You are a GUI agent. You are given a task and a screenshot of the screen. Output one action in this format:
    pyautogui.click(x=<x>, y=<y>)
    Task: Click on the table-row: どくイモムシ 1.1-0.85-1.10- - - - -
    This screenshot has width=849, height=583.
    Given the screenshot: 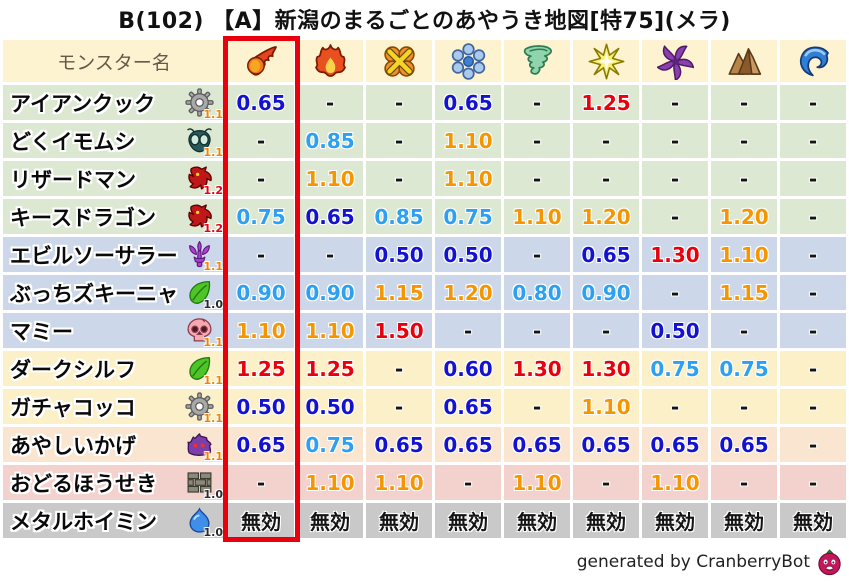 What is the action you would take?
    pyautogui.click(x=424, y=141)
    